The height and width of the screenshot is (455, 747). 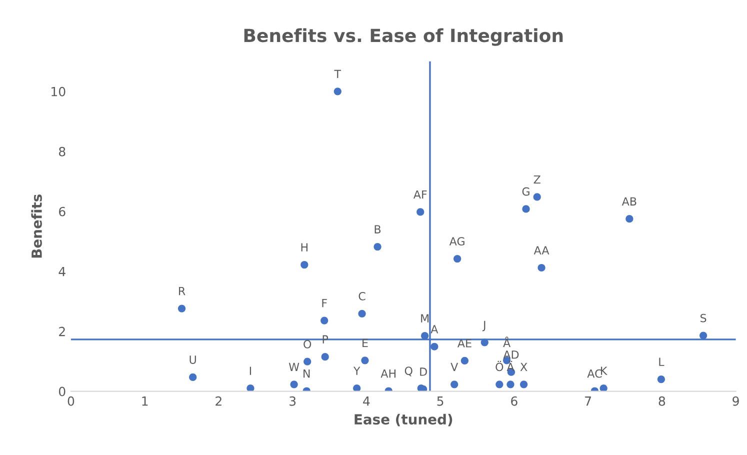 I want to click on data-label: X, so click(x=524, y=366).